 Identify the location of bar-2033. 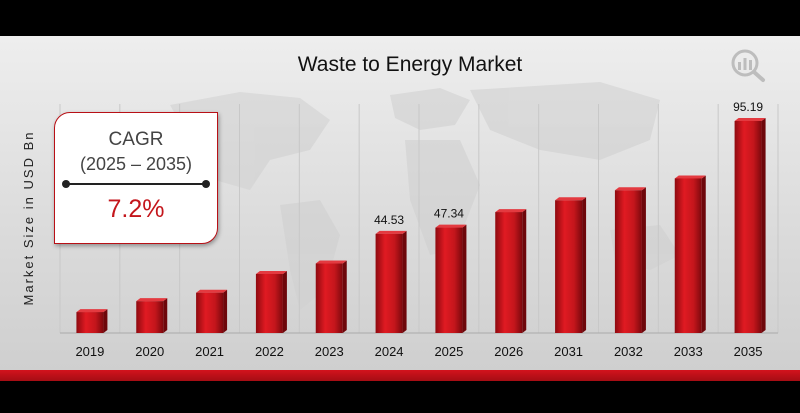
(688, 255).